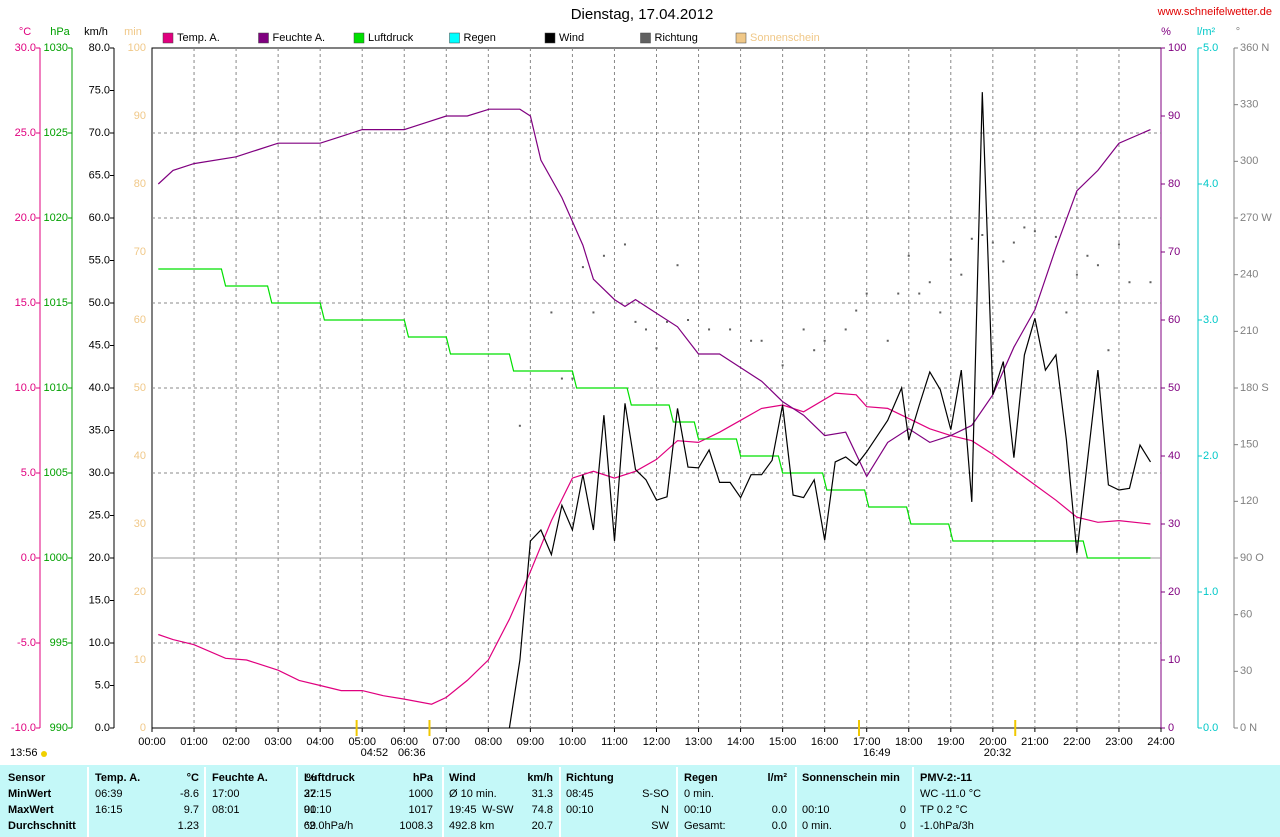  What do you see at coordinates (56, 303) in the screenshot?
I see `y-tick-label: 1015` at bounding box center [56, 303].